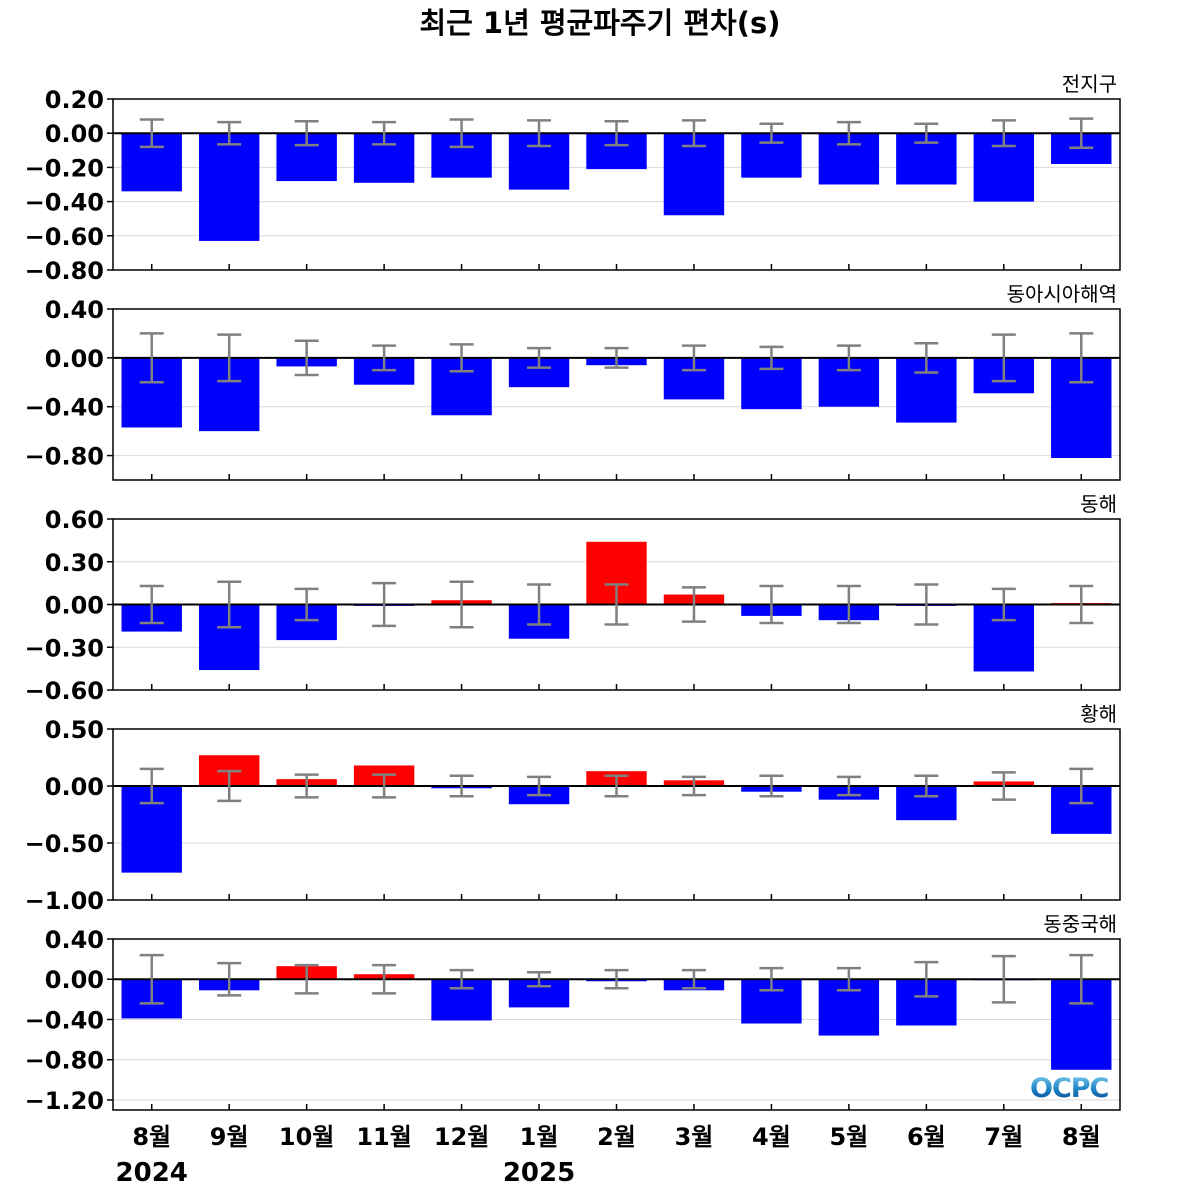 Image resolution: width=1200 pixels, height=1200 pixels. Describe the element at coordinates (306, 1137) in the screenshot. I see `x-tick-label: 10월` at that location.